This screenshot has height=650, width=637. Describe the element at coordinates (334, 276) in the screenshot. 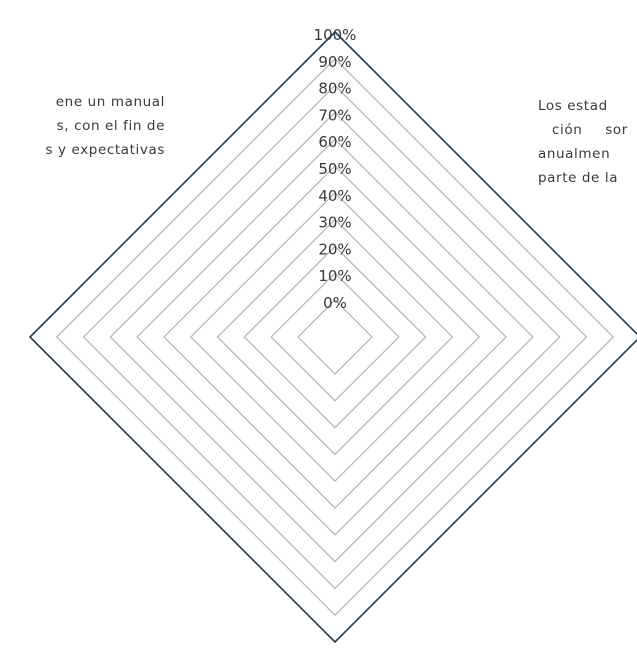

I see `radial-tick-label: 10%` at that location.